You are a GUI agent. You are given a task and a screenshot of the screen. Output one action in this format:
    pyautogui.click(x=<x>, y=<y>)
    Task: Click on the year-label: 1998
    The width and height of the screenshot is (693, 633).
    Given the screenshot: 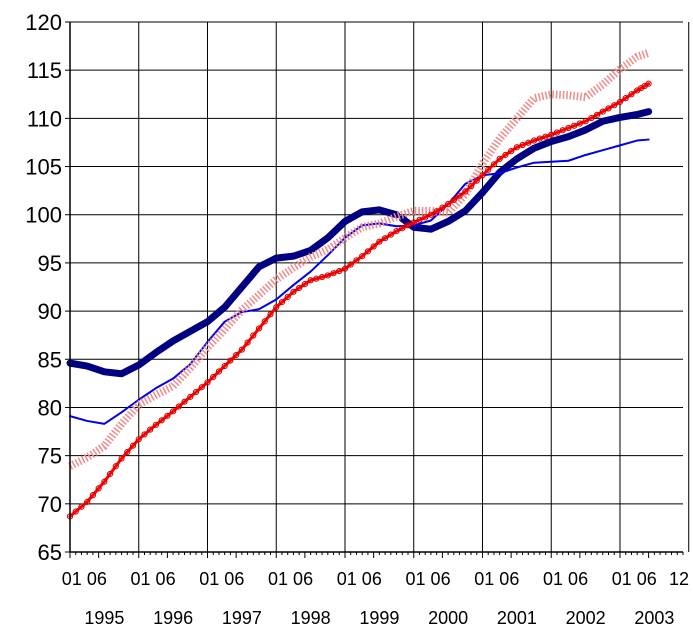 What is the action you would take?
    pyautogui.click(x=311, y=618)
    